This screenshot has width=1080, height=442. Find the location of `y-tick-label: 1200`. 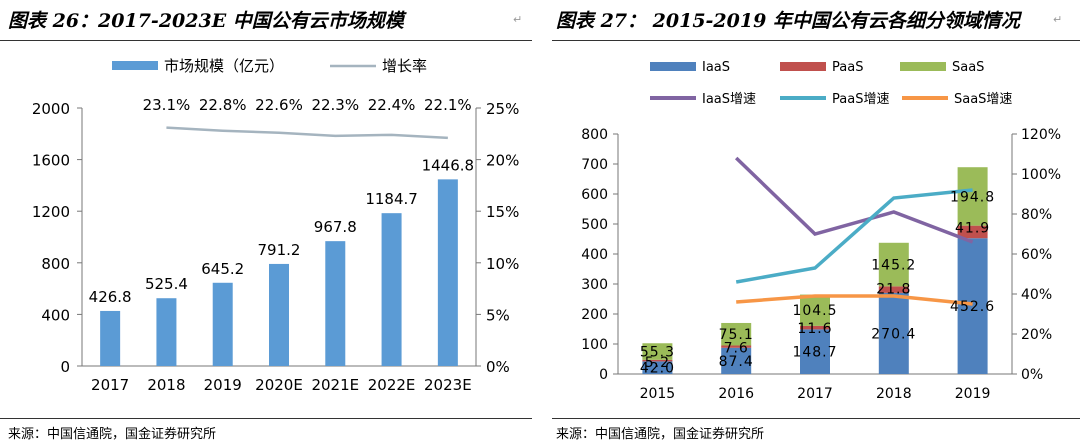

y-tick-label: 1200 is located at coordinates (51, 212).